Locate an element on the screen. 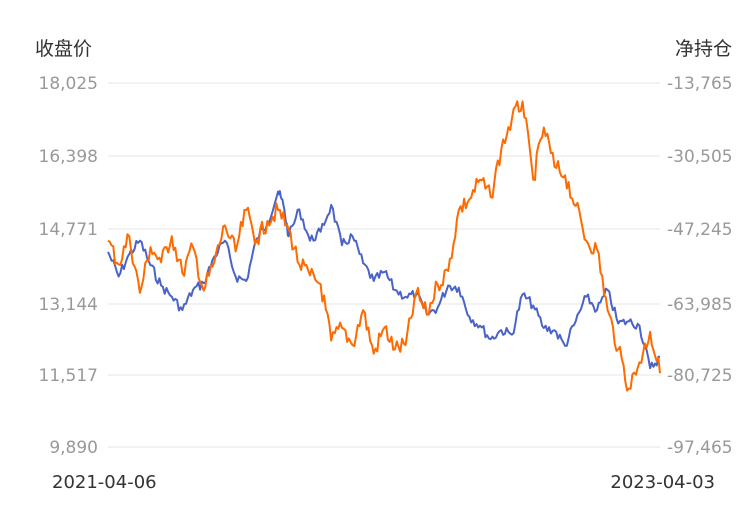 The width and height of the screenshot is (750, 510). left-tick-label: 9,890 is located at coordinates (73, 448).